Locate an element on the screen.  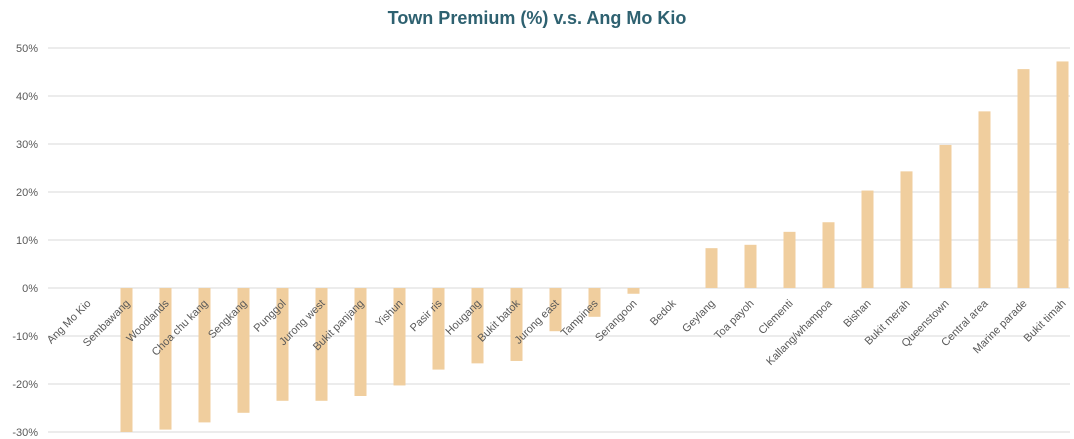
x-tick-label: Clementi is located at coordinates (775, 317).